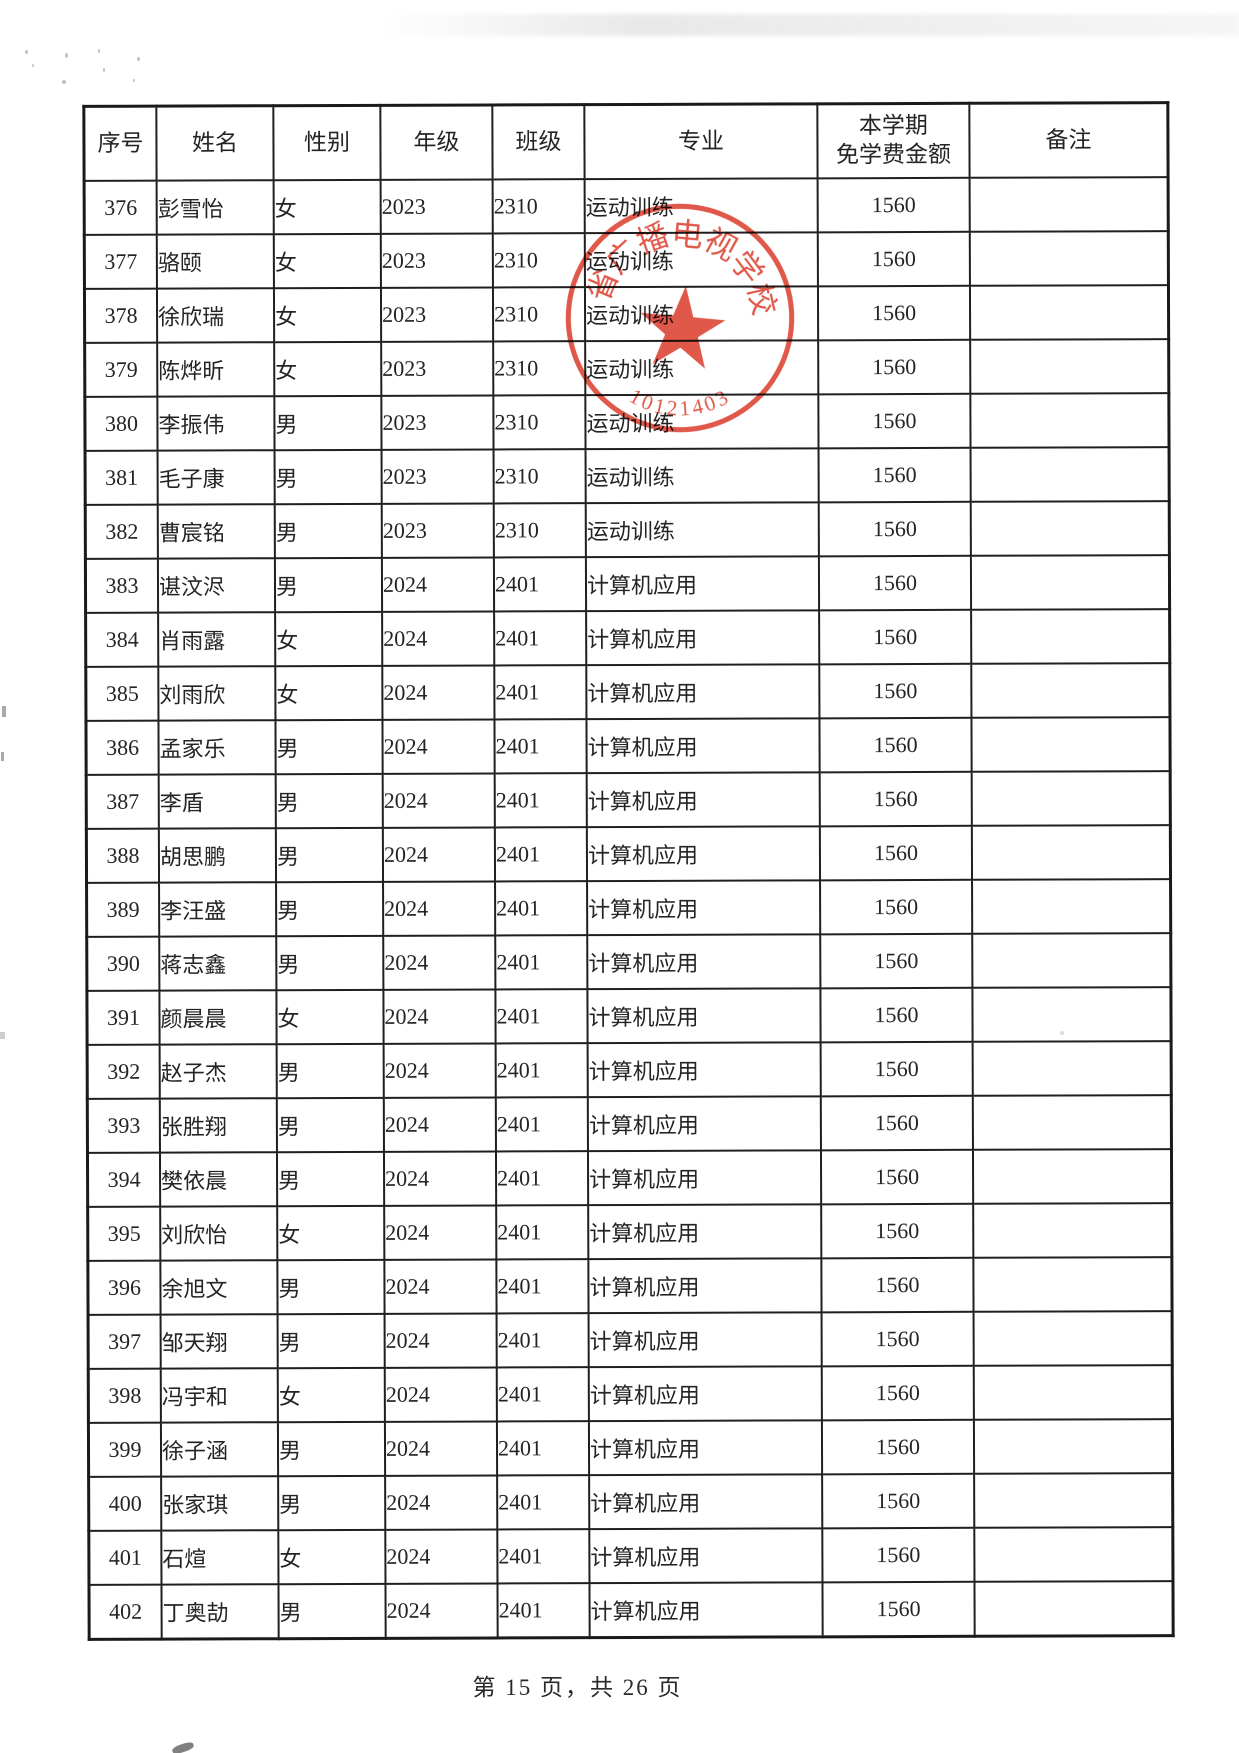 This screenshot has height=1753, width=1239. What do you see at coordinates (124, 1395) in the screenshot?
I see `cell-no: 398` at bounding box center [124, 1395].